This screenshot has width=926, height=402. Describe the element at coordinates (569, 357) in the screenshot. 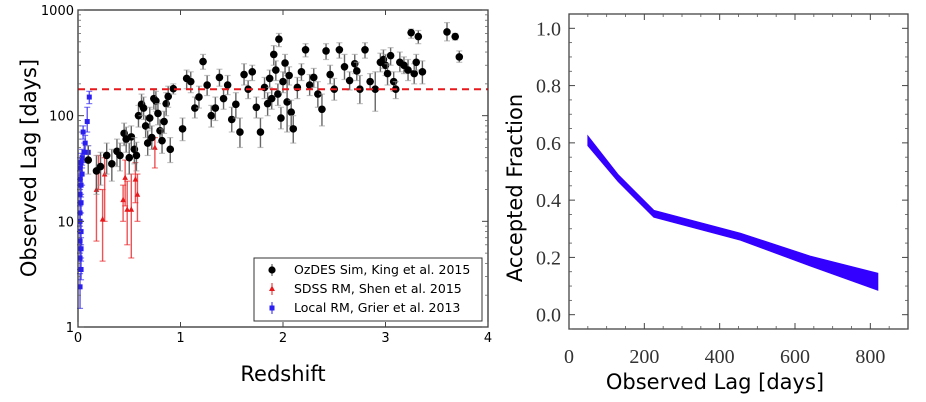

I see `x-tick-label: 0` at that location.